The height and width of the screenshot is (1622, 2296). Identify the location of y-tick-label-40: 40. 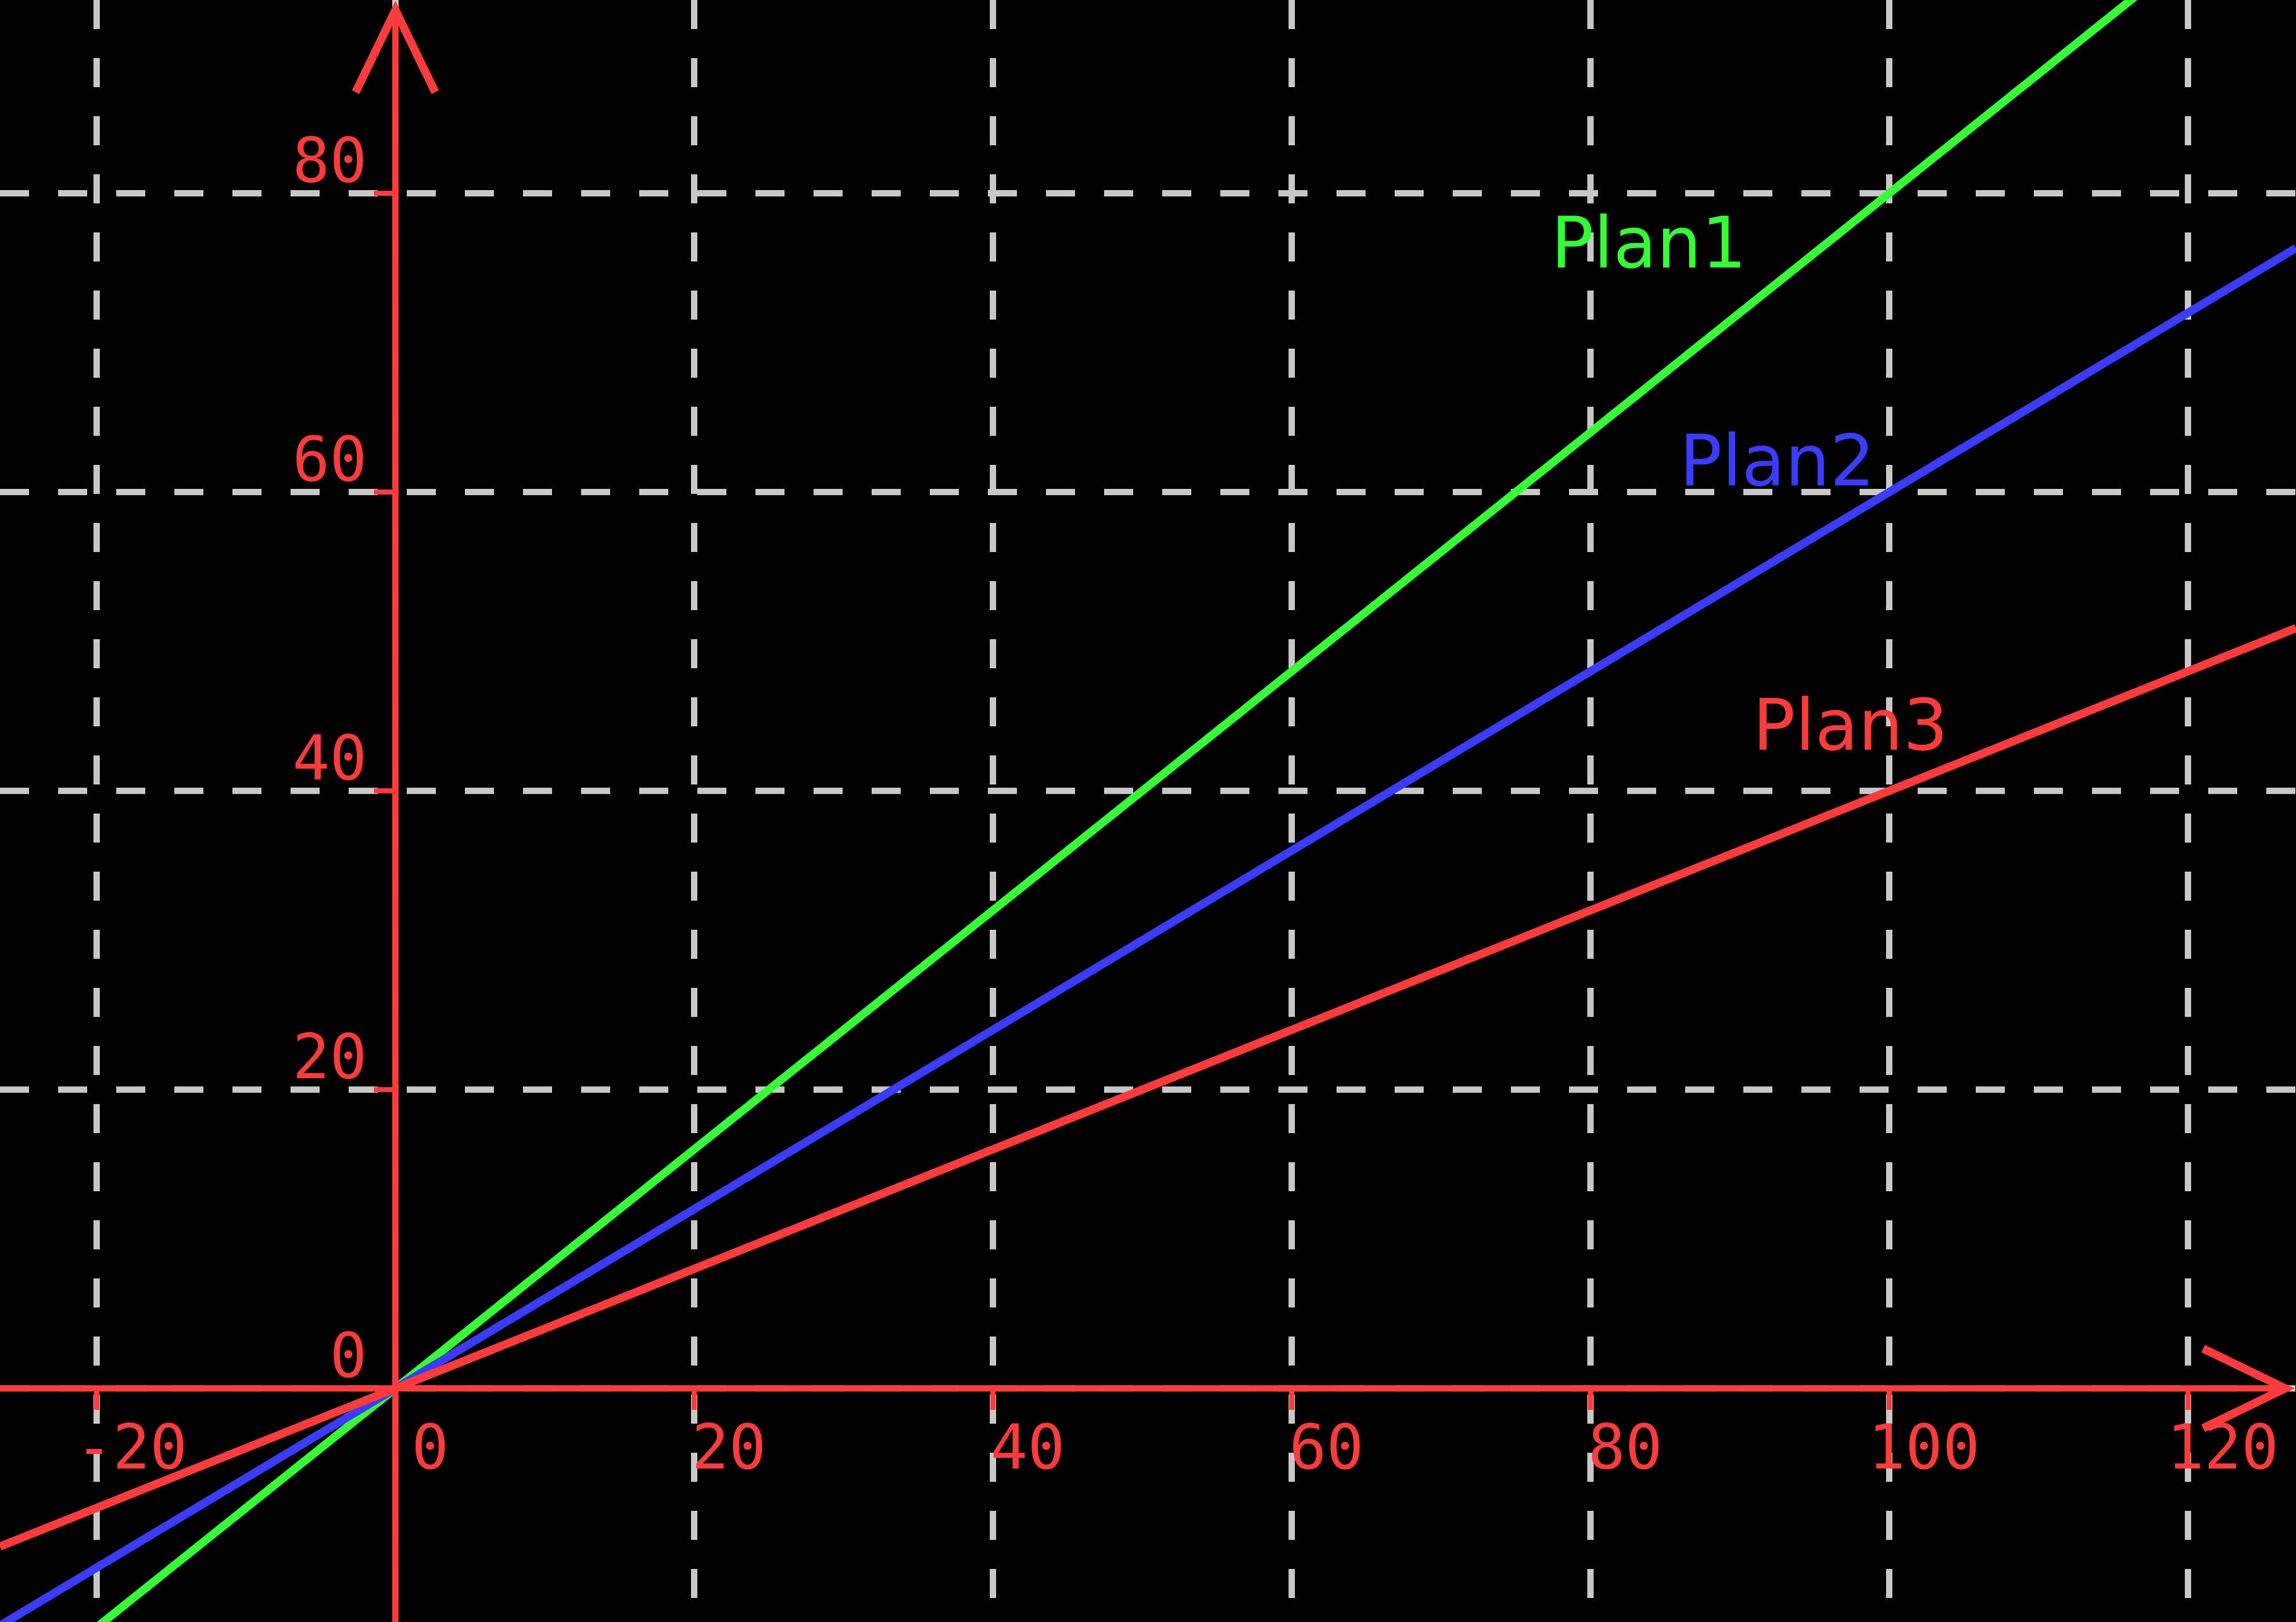
(329, 759).